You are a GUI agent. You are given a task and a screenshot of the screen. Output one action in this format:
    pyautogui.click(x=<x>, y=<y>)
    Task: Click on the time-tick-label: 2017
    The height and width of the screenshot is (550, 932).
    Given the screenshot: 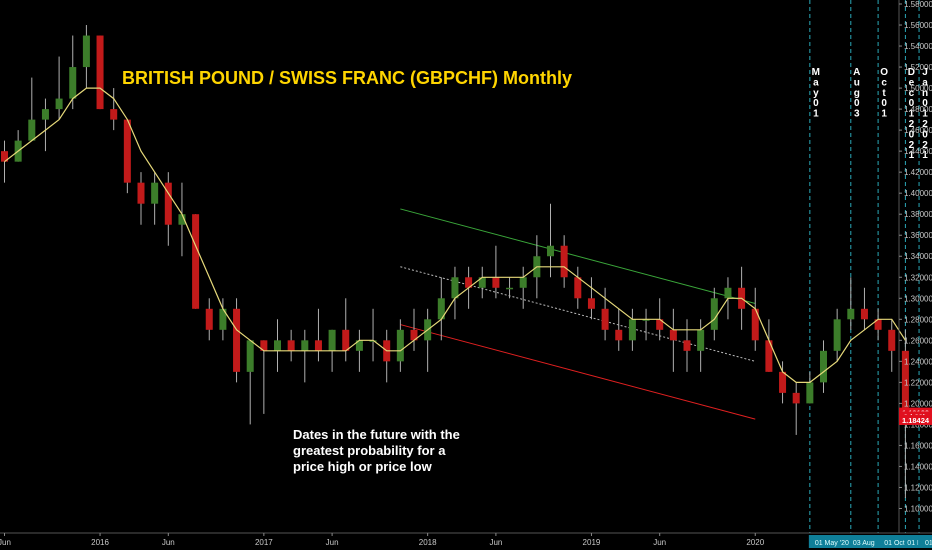 What is the action you would take?
    pyautogui.click(x=264, y=542)
    